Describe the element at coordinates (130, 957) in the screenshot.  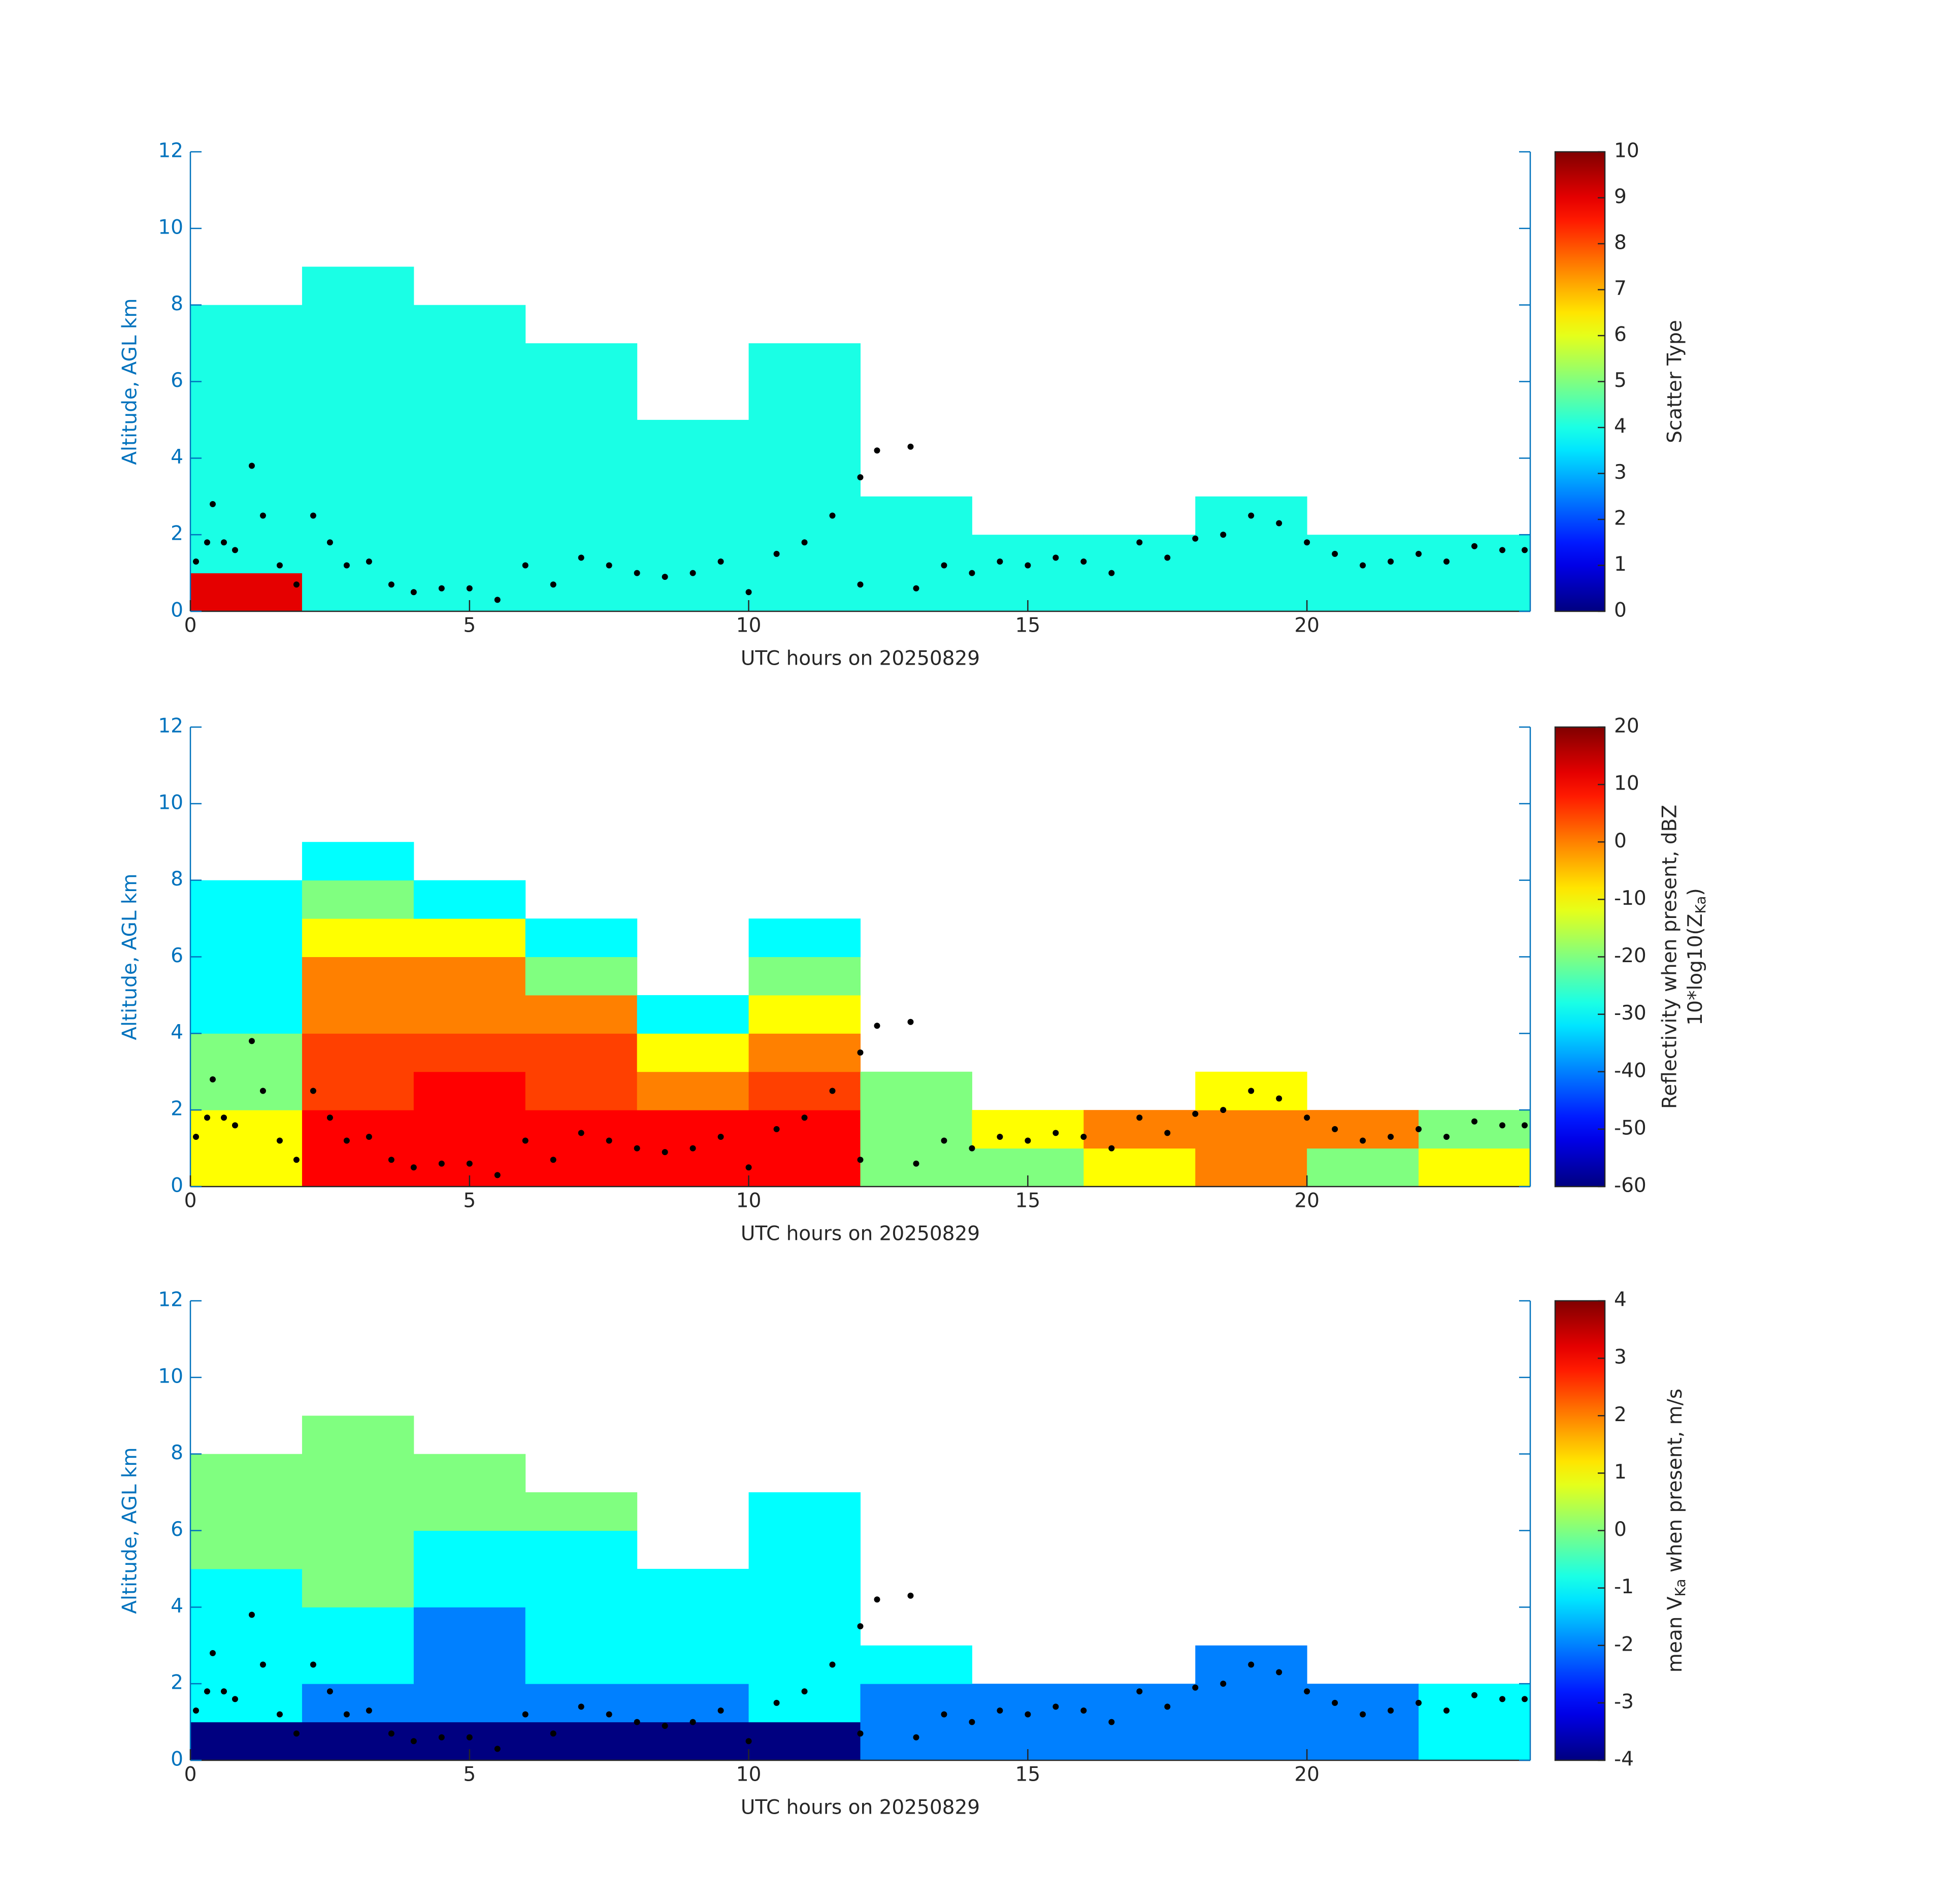
I see `y-axis-label: Altitude, AGL km` at that location.